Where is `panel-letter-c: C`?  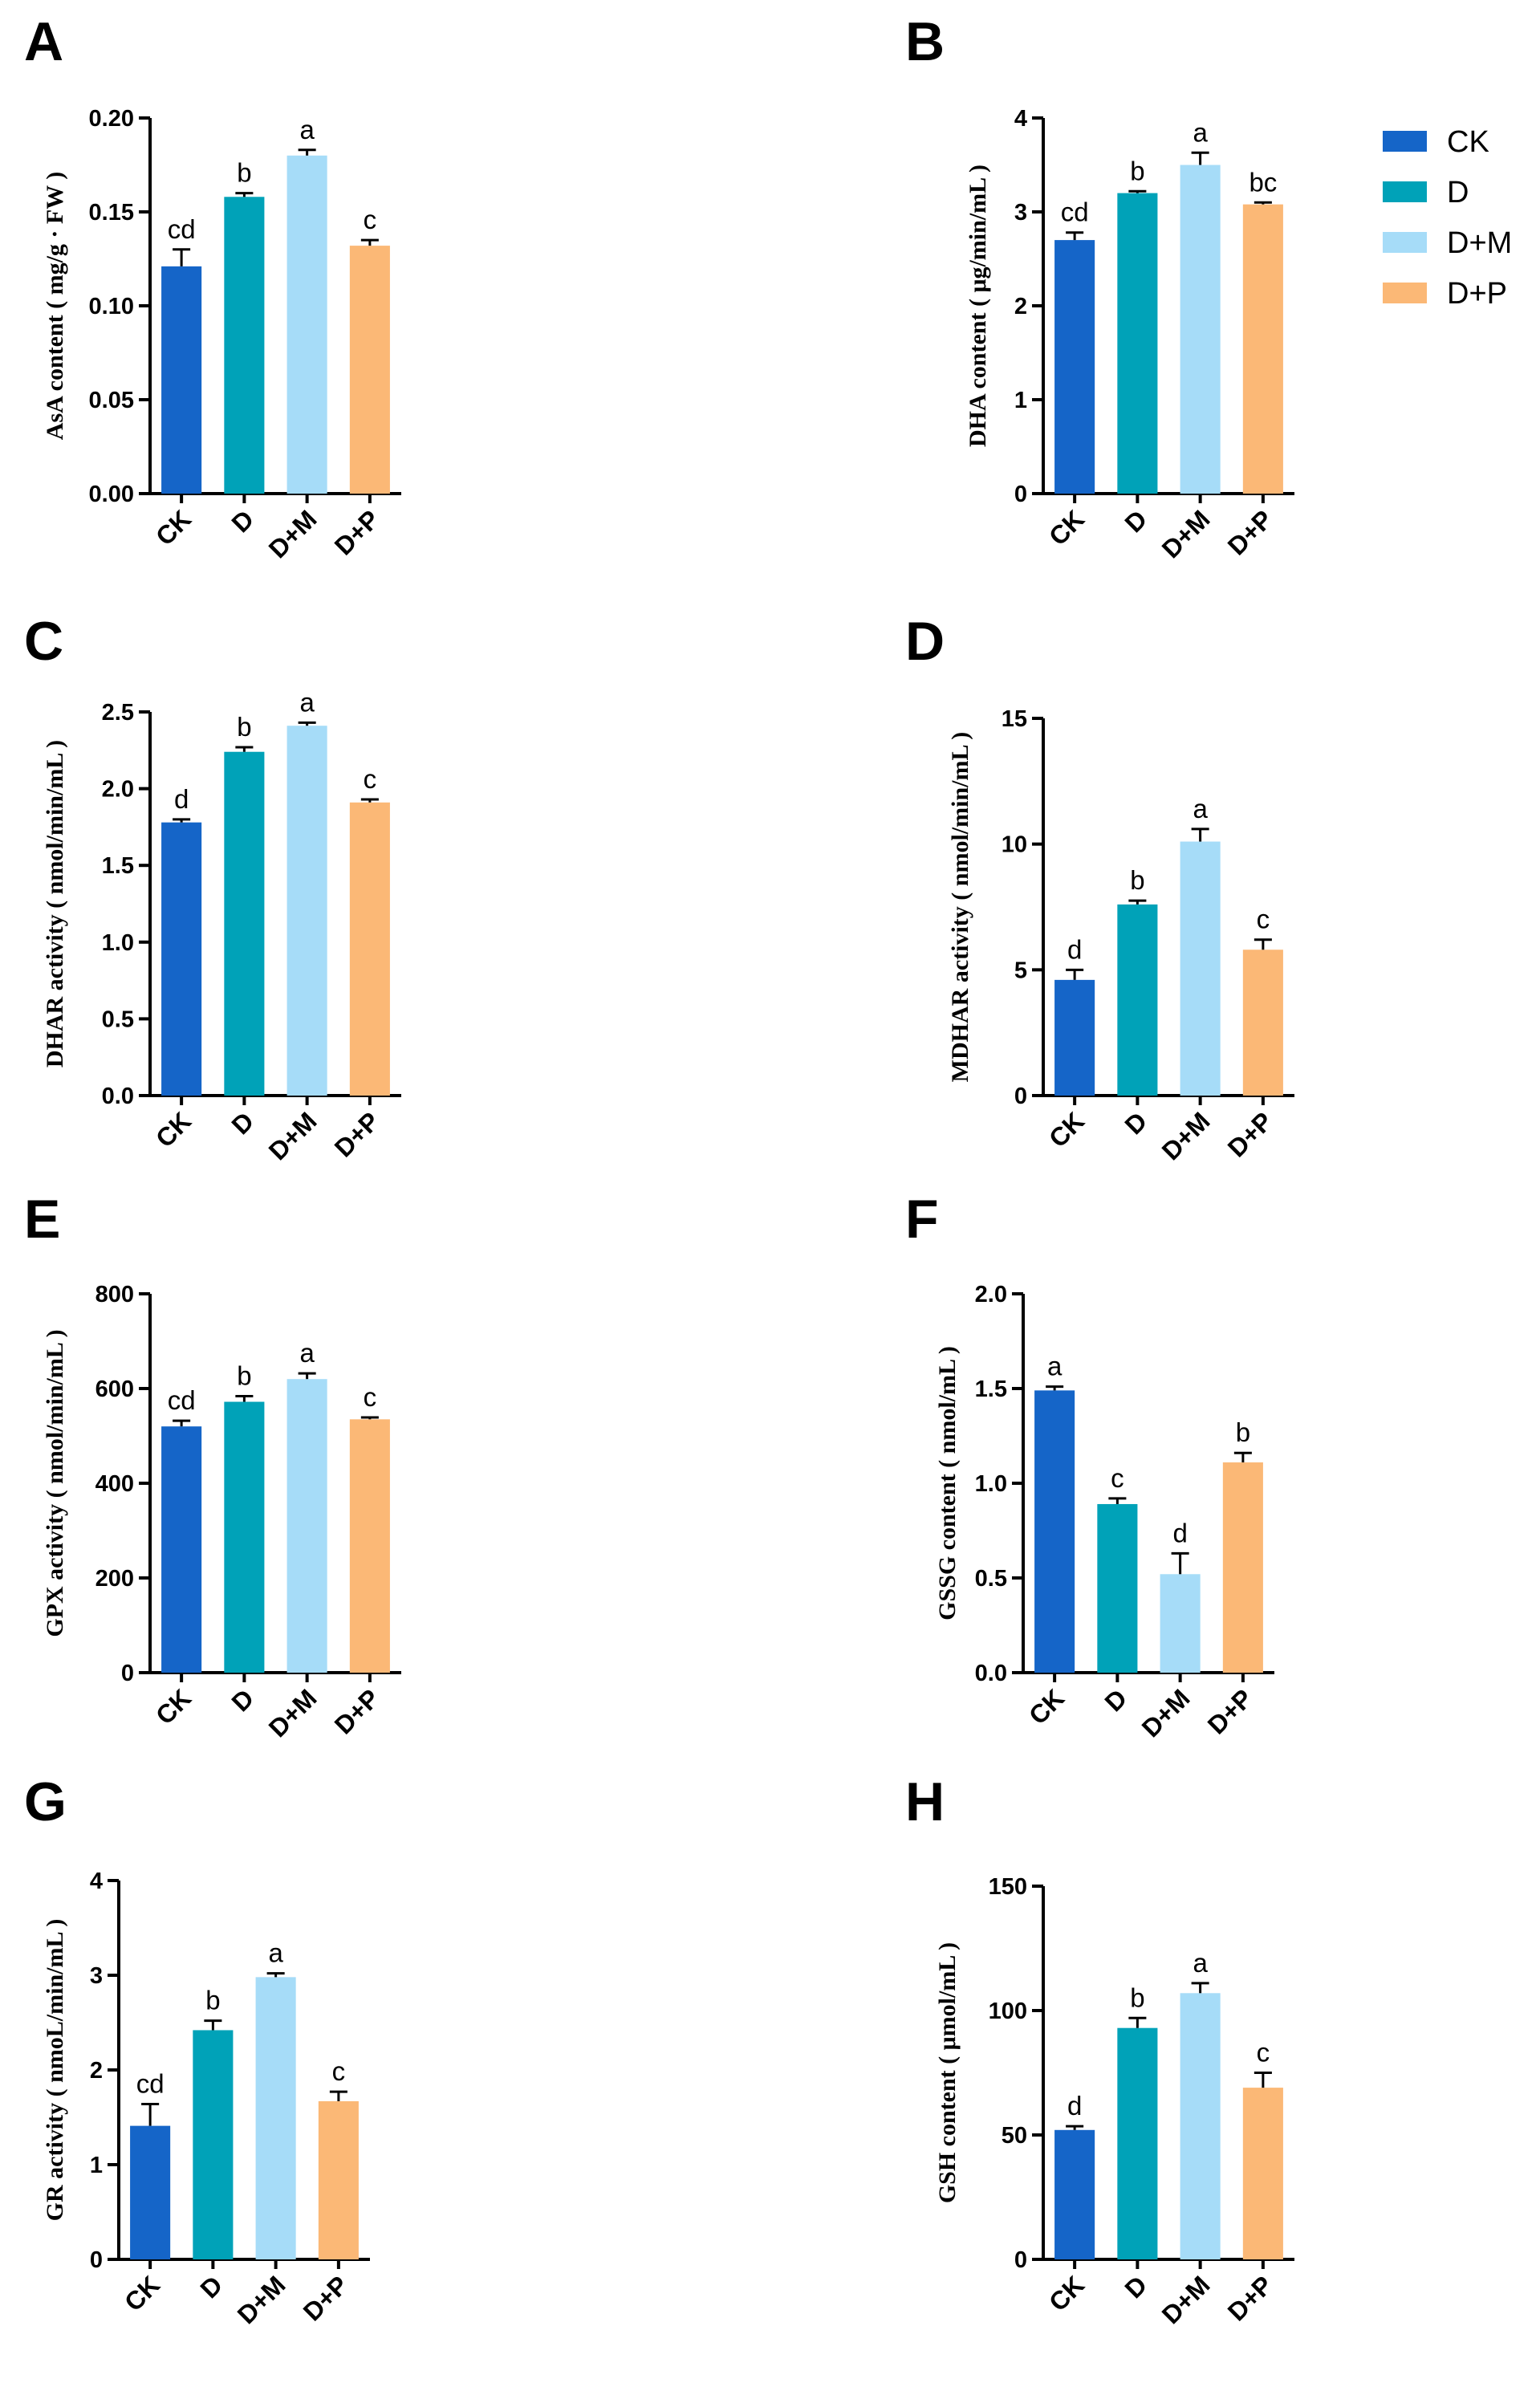
panel-letter-c: C is located at coordinates (44, 641).